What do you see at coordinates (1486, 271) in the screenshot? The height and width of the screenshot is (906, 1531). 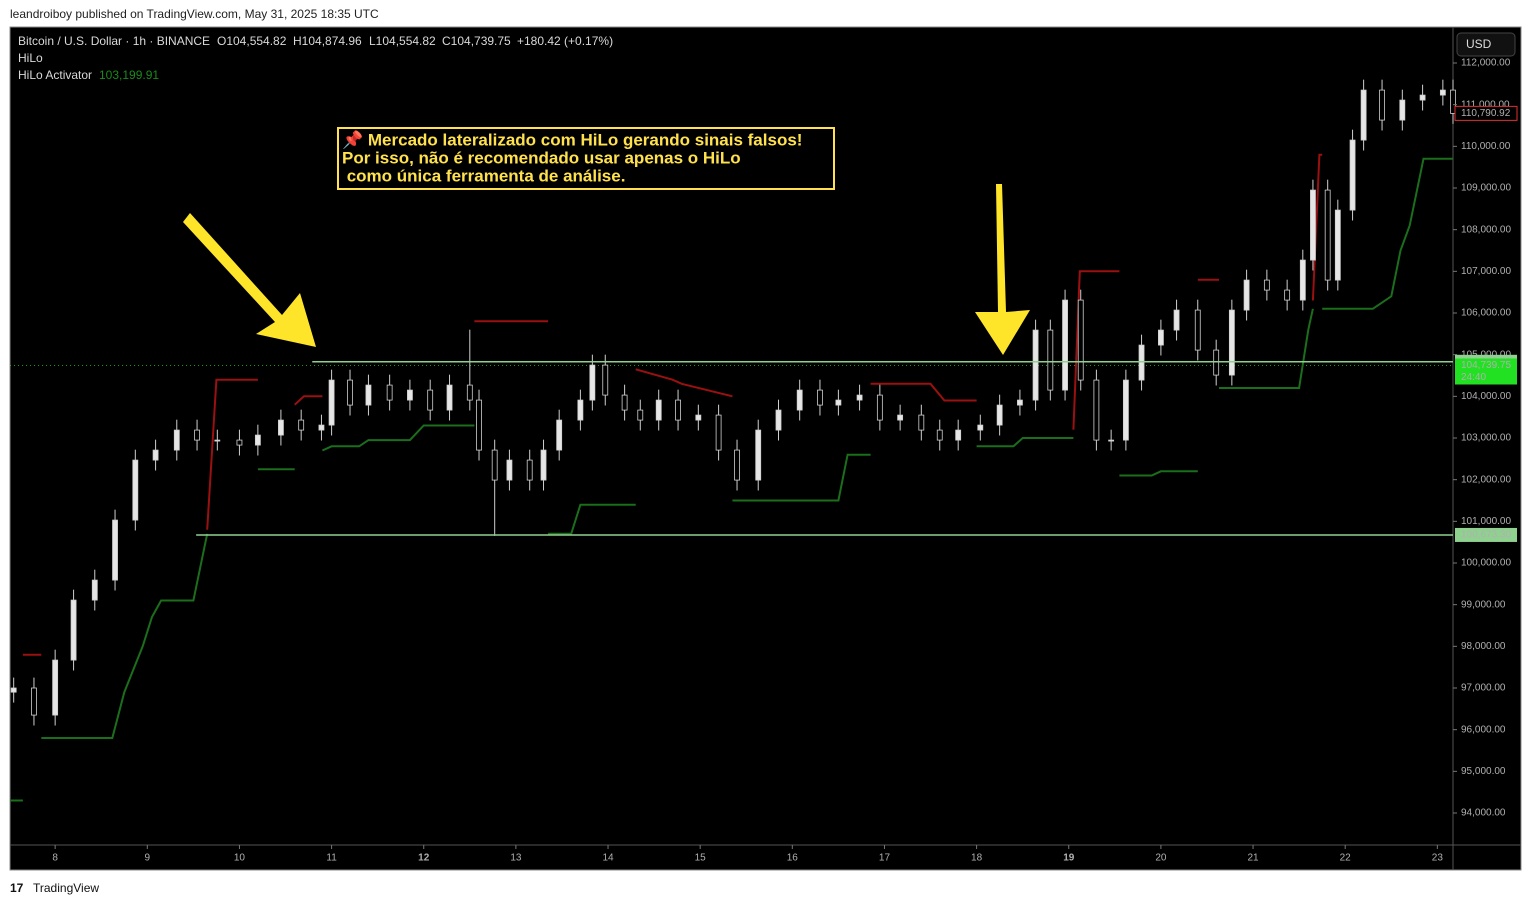 I see `y-tick-label: 107,000.00` at bounding box center [1486, 271].